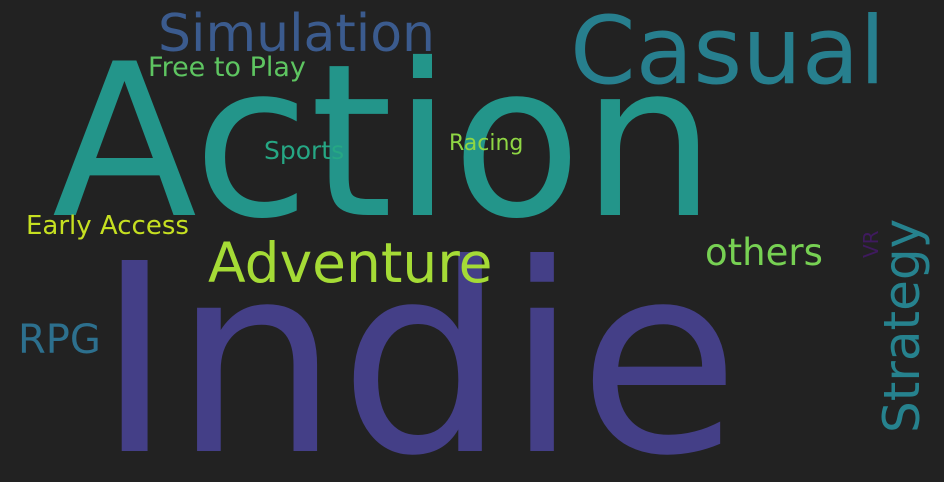  What do you see at coordinates (871, 244) in the screenshot?
I see `word-vr: VR` at bounding box center [871, 244].